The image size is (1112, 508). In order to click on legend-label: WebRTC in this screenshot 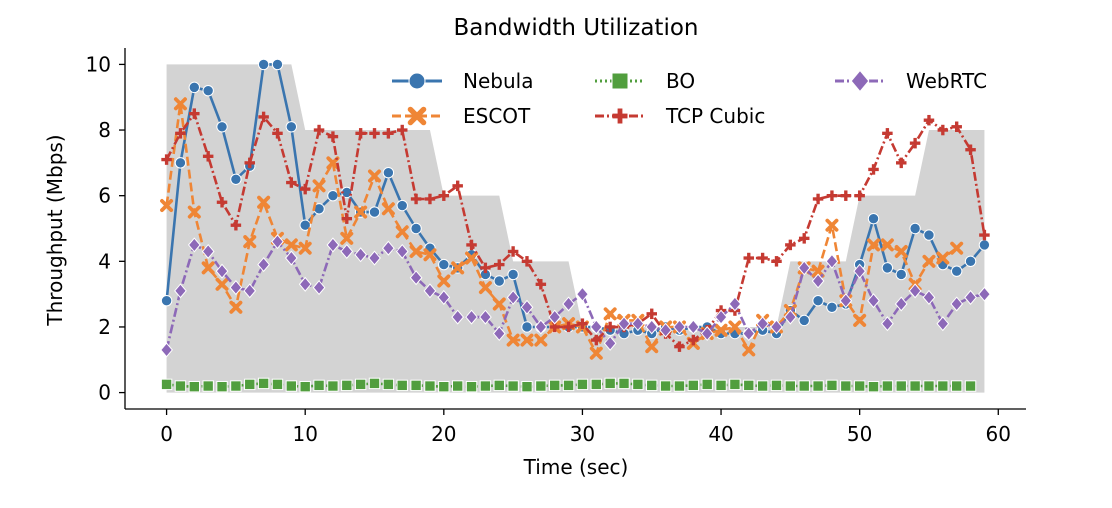, I will do `click(946, 81)`.